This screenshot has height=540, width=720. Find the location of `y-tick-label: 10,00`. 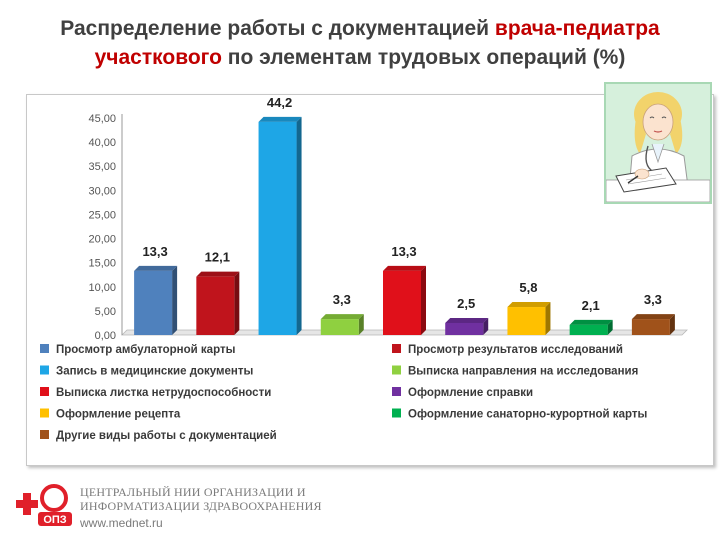

y-tick-label: 10,00 is located at coordinates (102, 288).